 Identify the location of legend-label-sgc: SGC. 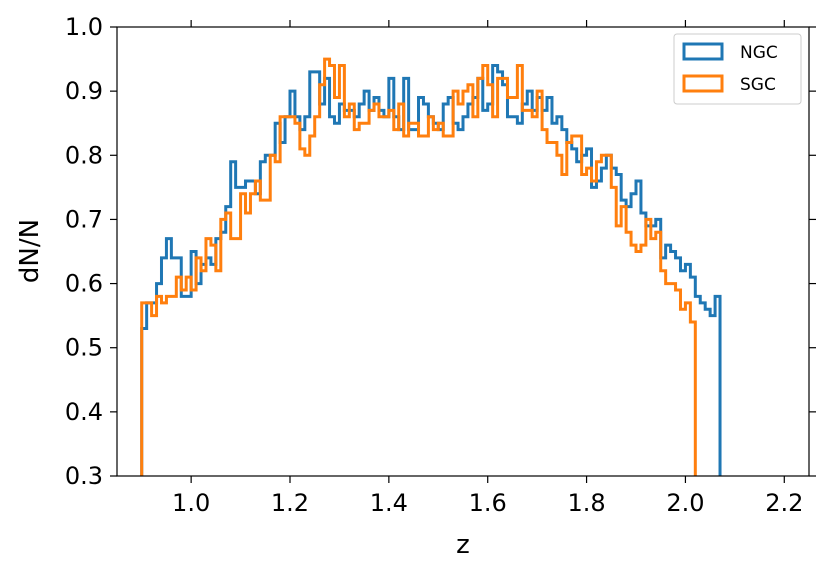
(758, 85).